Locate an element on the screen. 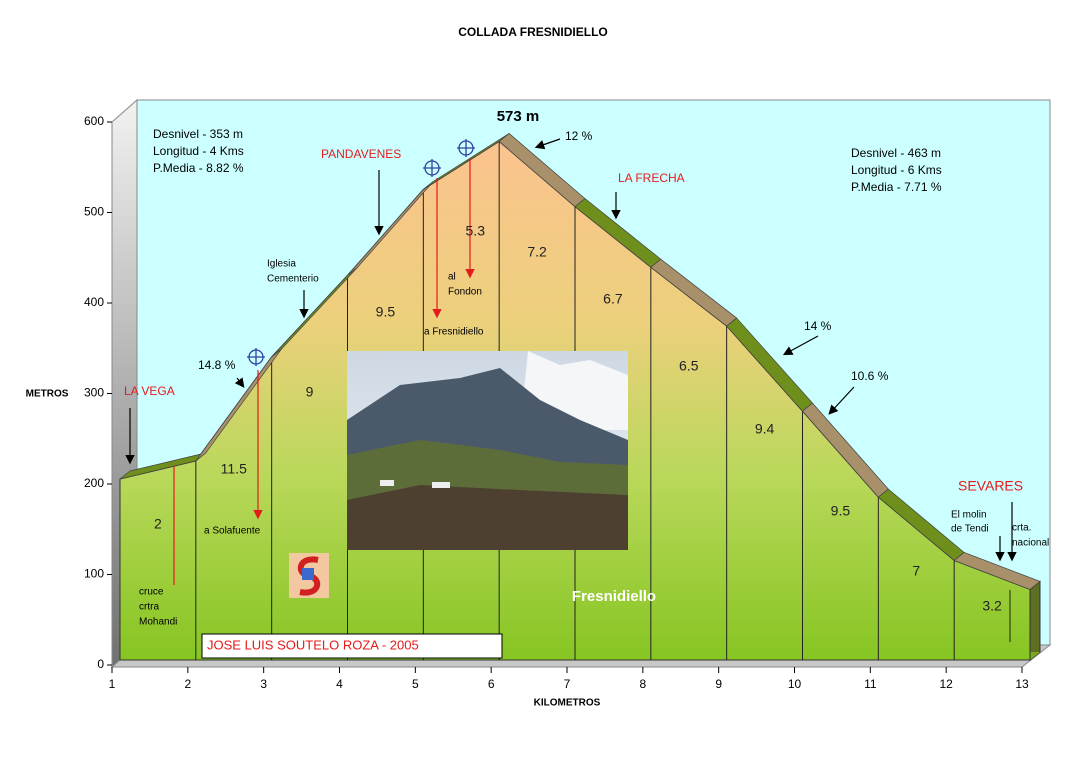  annotation: a Fresnidiello is located at coordinates (454, 332).